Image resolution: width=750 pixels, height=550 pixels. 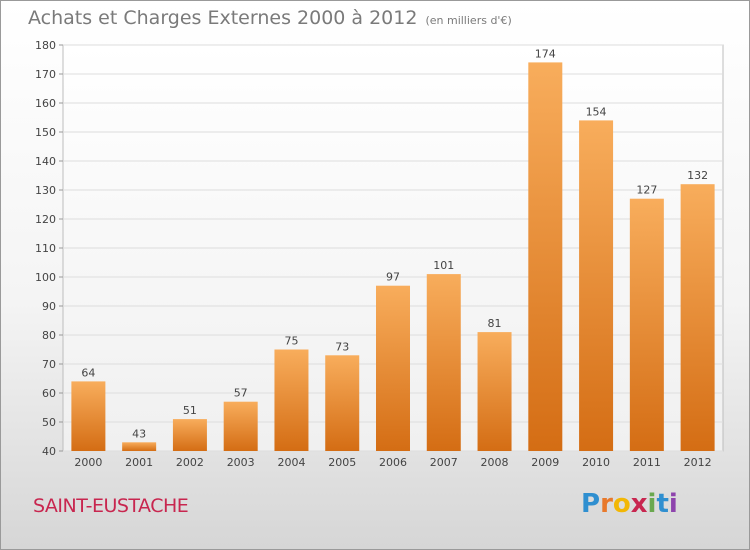 I want to click on data-label-2009: 174, so click(x=545, y=53).